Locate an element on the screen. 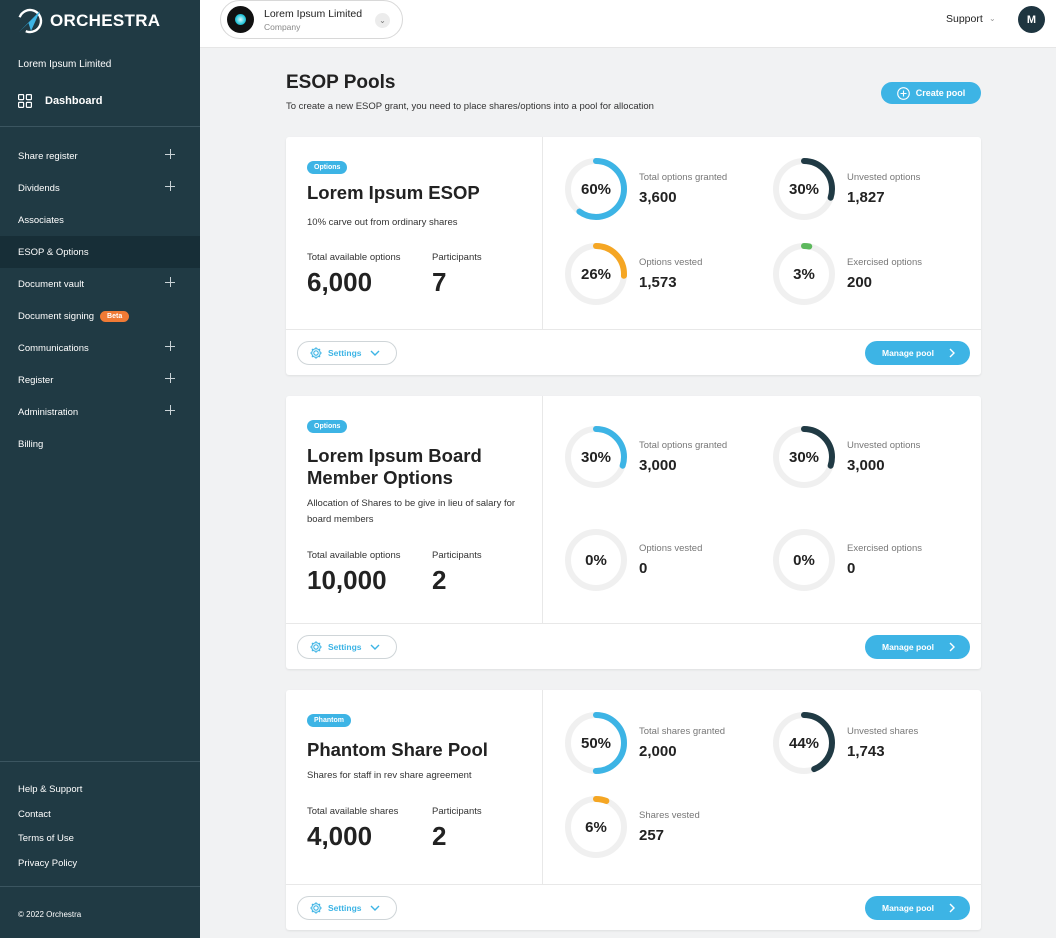 The image size is (1056, 938). metric-donut: 0% is located at coordinates (596, 560).